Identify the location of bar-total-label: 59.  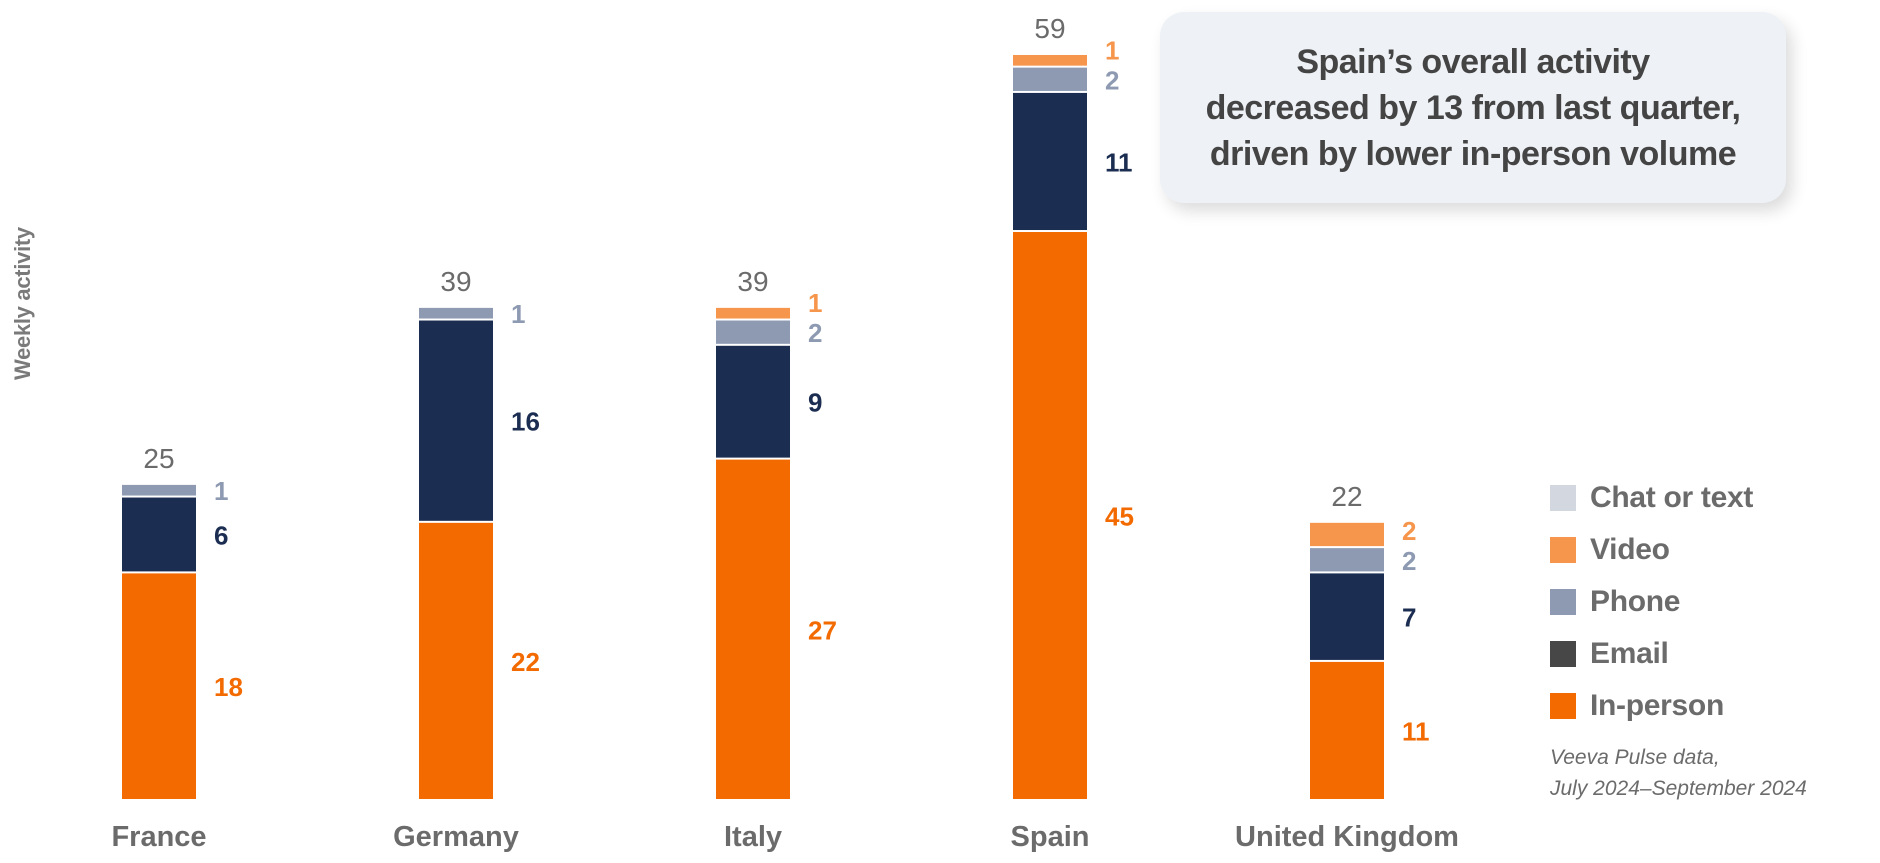
(1049, 28).